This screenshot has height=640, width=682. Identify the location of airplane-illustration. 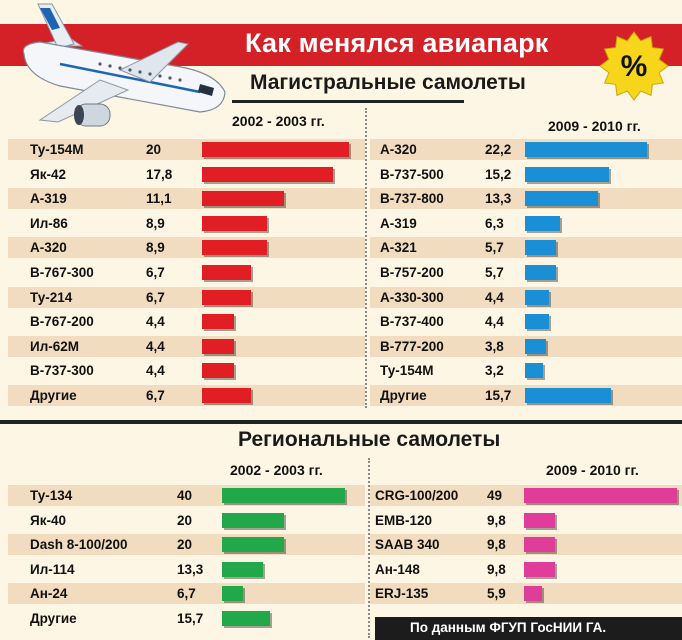
(124, 65).